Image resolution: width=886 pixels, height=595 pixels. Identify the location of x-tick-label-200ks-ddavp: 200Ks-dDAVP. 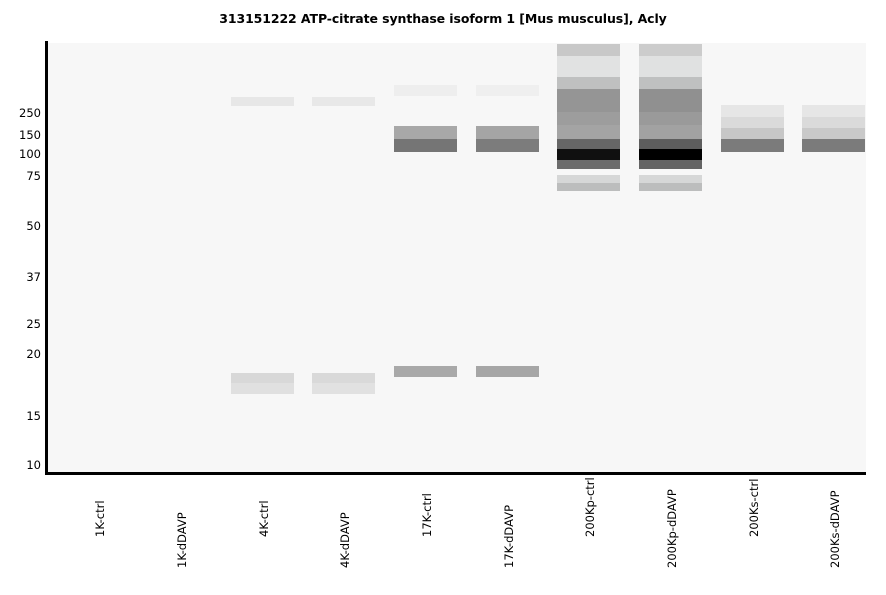
(835, 529).